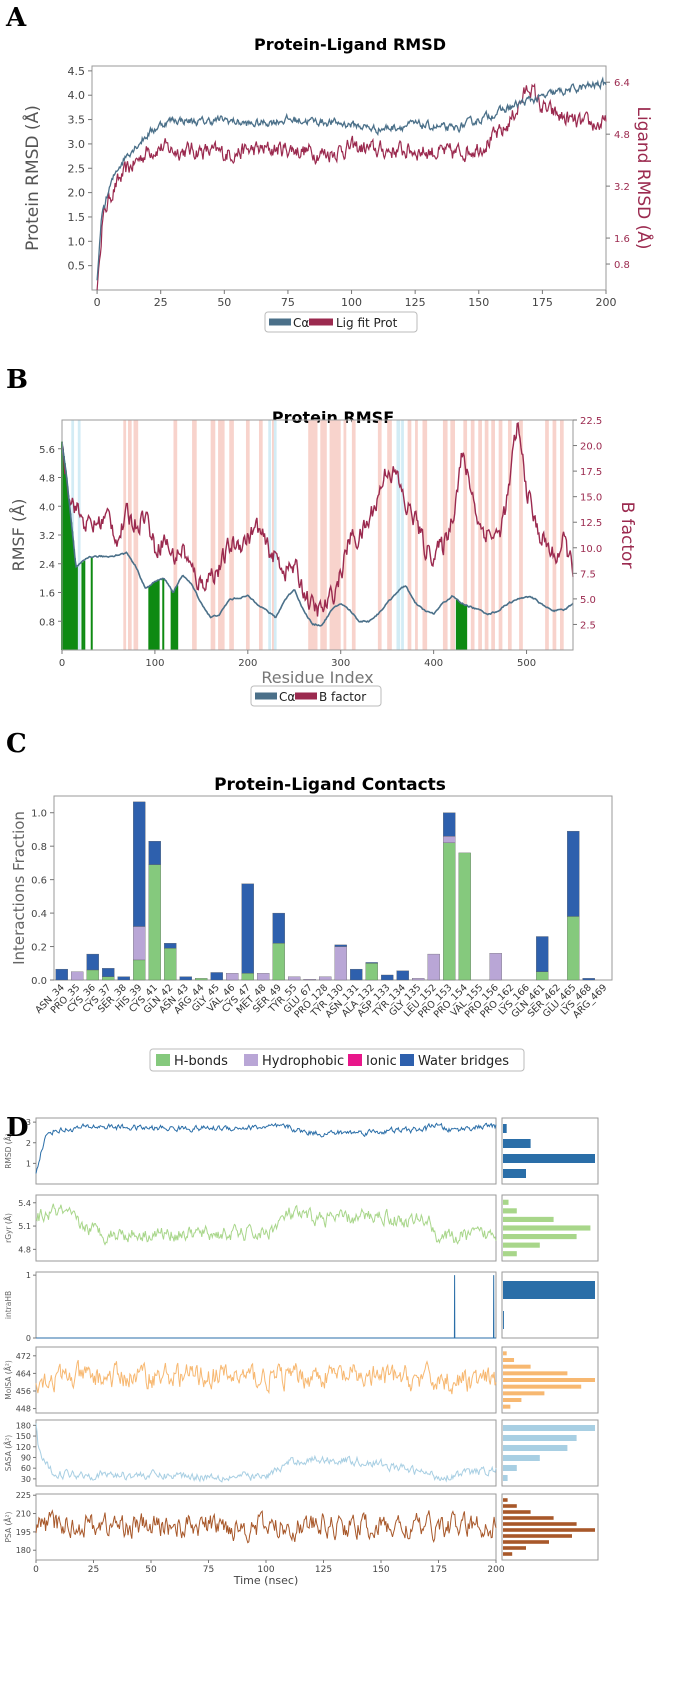 The height and width of the screenshot is (1685, 685). Describe the element at coordinates (526, 663) in the screenshot. I see `x-tick-label: 500` at that location.